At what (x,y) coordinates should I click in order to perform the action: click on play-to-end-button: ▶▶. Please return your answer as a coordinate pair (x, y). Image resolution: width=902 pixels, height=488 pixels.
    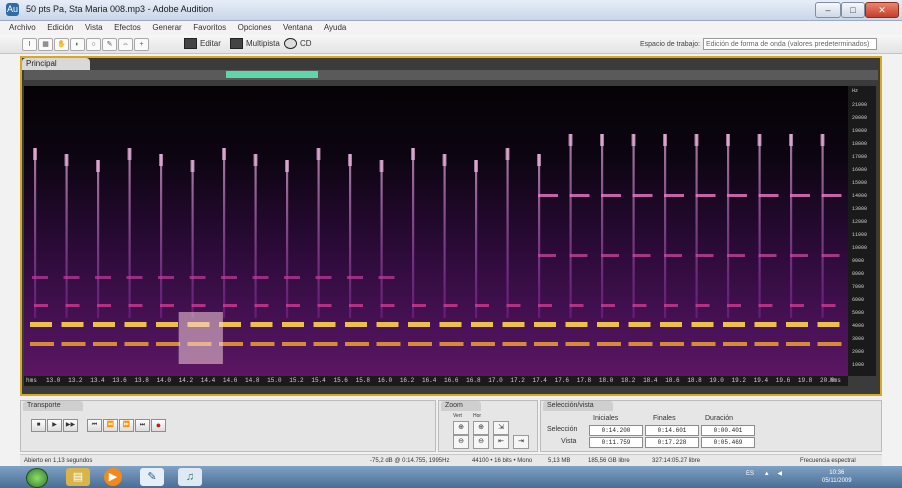
    Looking at the image, I should click on (70, 425).